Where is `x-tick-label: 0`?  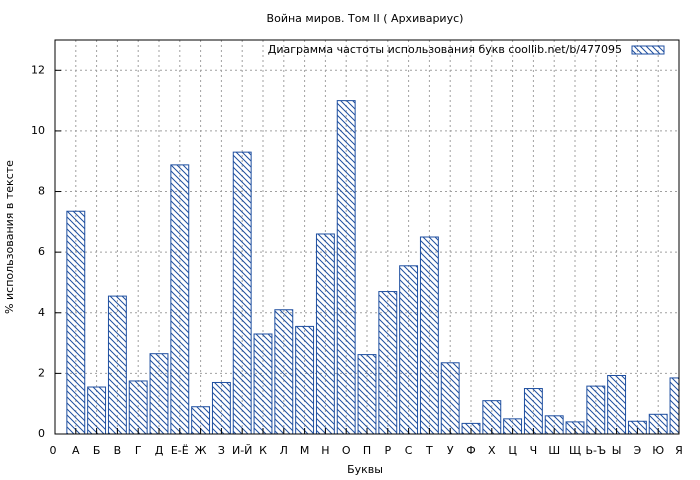 x-tick-label: 0 is located at coordinates (53, 450).